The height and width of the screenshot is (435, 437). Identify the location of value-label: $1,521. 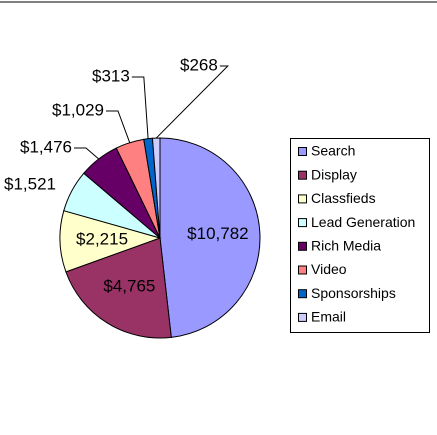
(30, 183).